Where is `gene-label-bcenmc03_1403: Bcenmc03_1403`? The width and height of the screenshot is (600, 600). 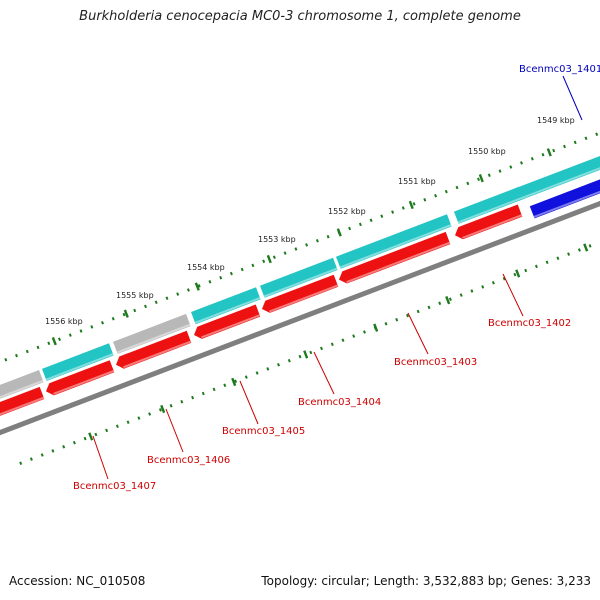
gene-label-bcenmc03_1403: Bcenmc03_1403 is located at coordinates (435, 362).